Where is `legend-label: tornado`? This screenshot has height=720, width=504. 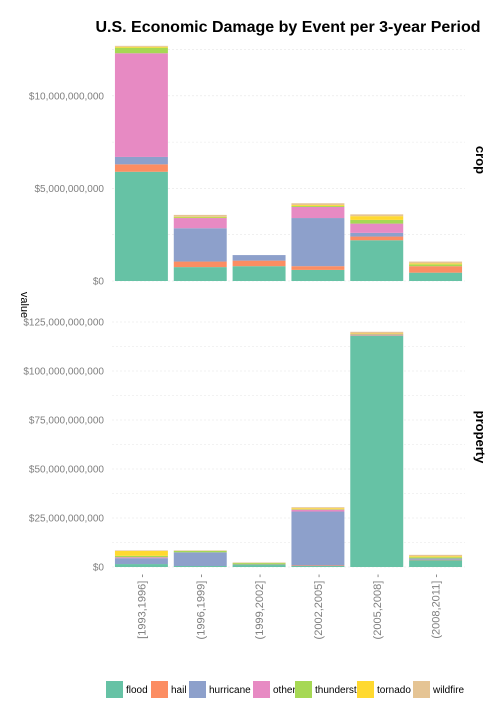 legend-label: tornado is located at coordinates (394, 690).